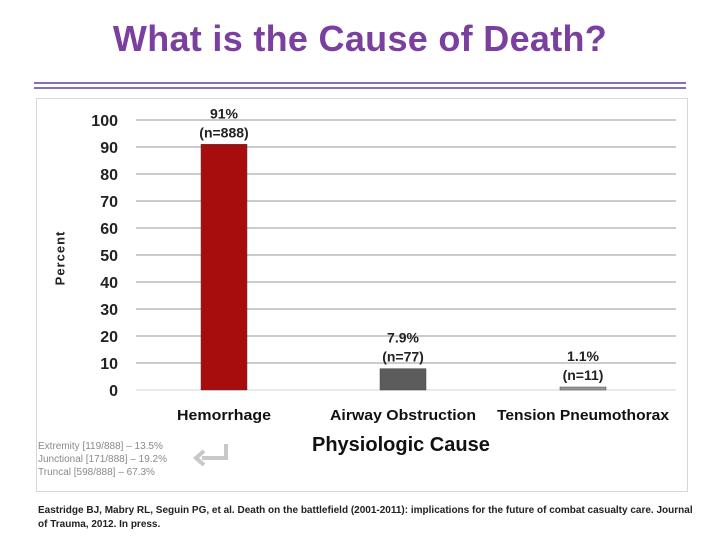 The image size is (720, 540). Describe the element at coordinates (403, 379) in the screenshot. I see `bar-airway-obstruction` at that location.